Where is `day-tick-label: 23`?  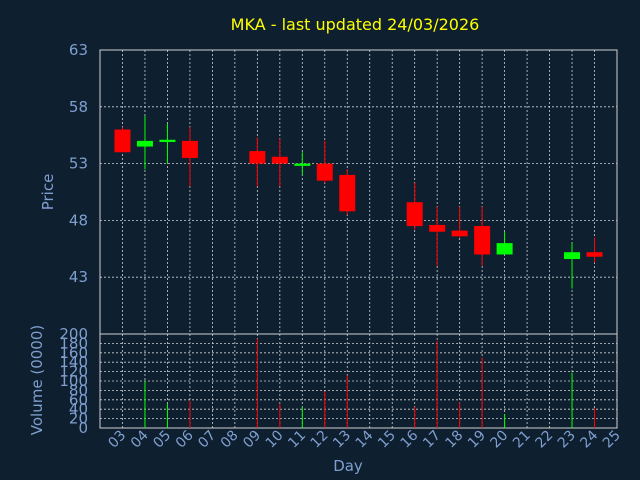
day-tick-label: 23 is located at coordinates (567, 440).